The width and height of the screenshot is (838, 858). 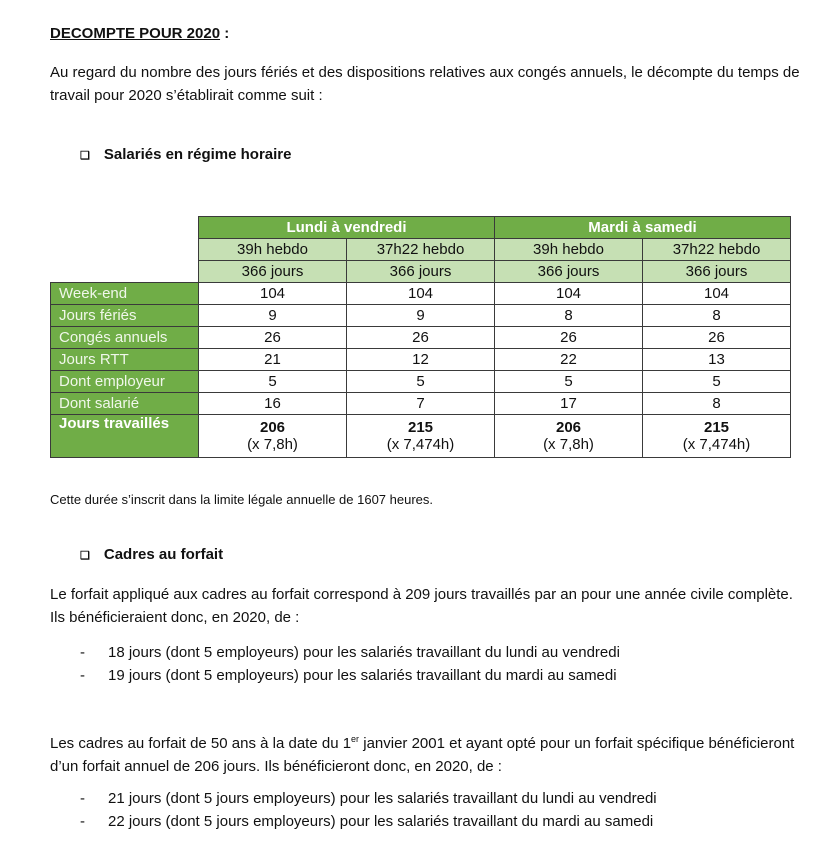 I want to click on table-row: Congés annuels 26 26 26 26, so click(x=420, y=337).